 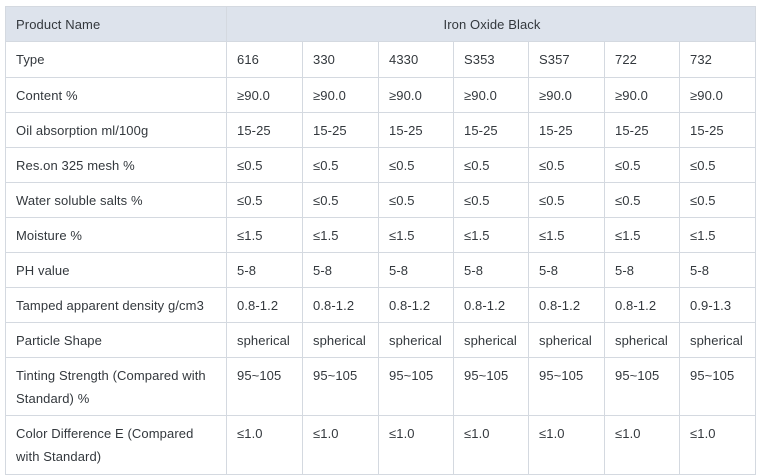 I want to click on table-header-row: Product Name Iron Oxide Black, so click(x=381, y=24).